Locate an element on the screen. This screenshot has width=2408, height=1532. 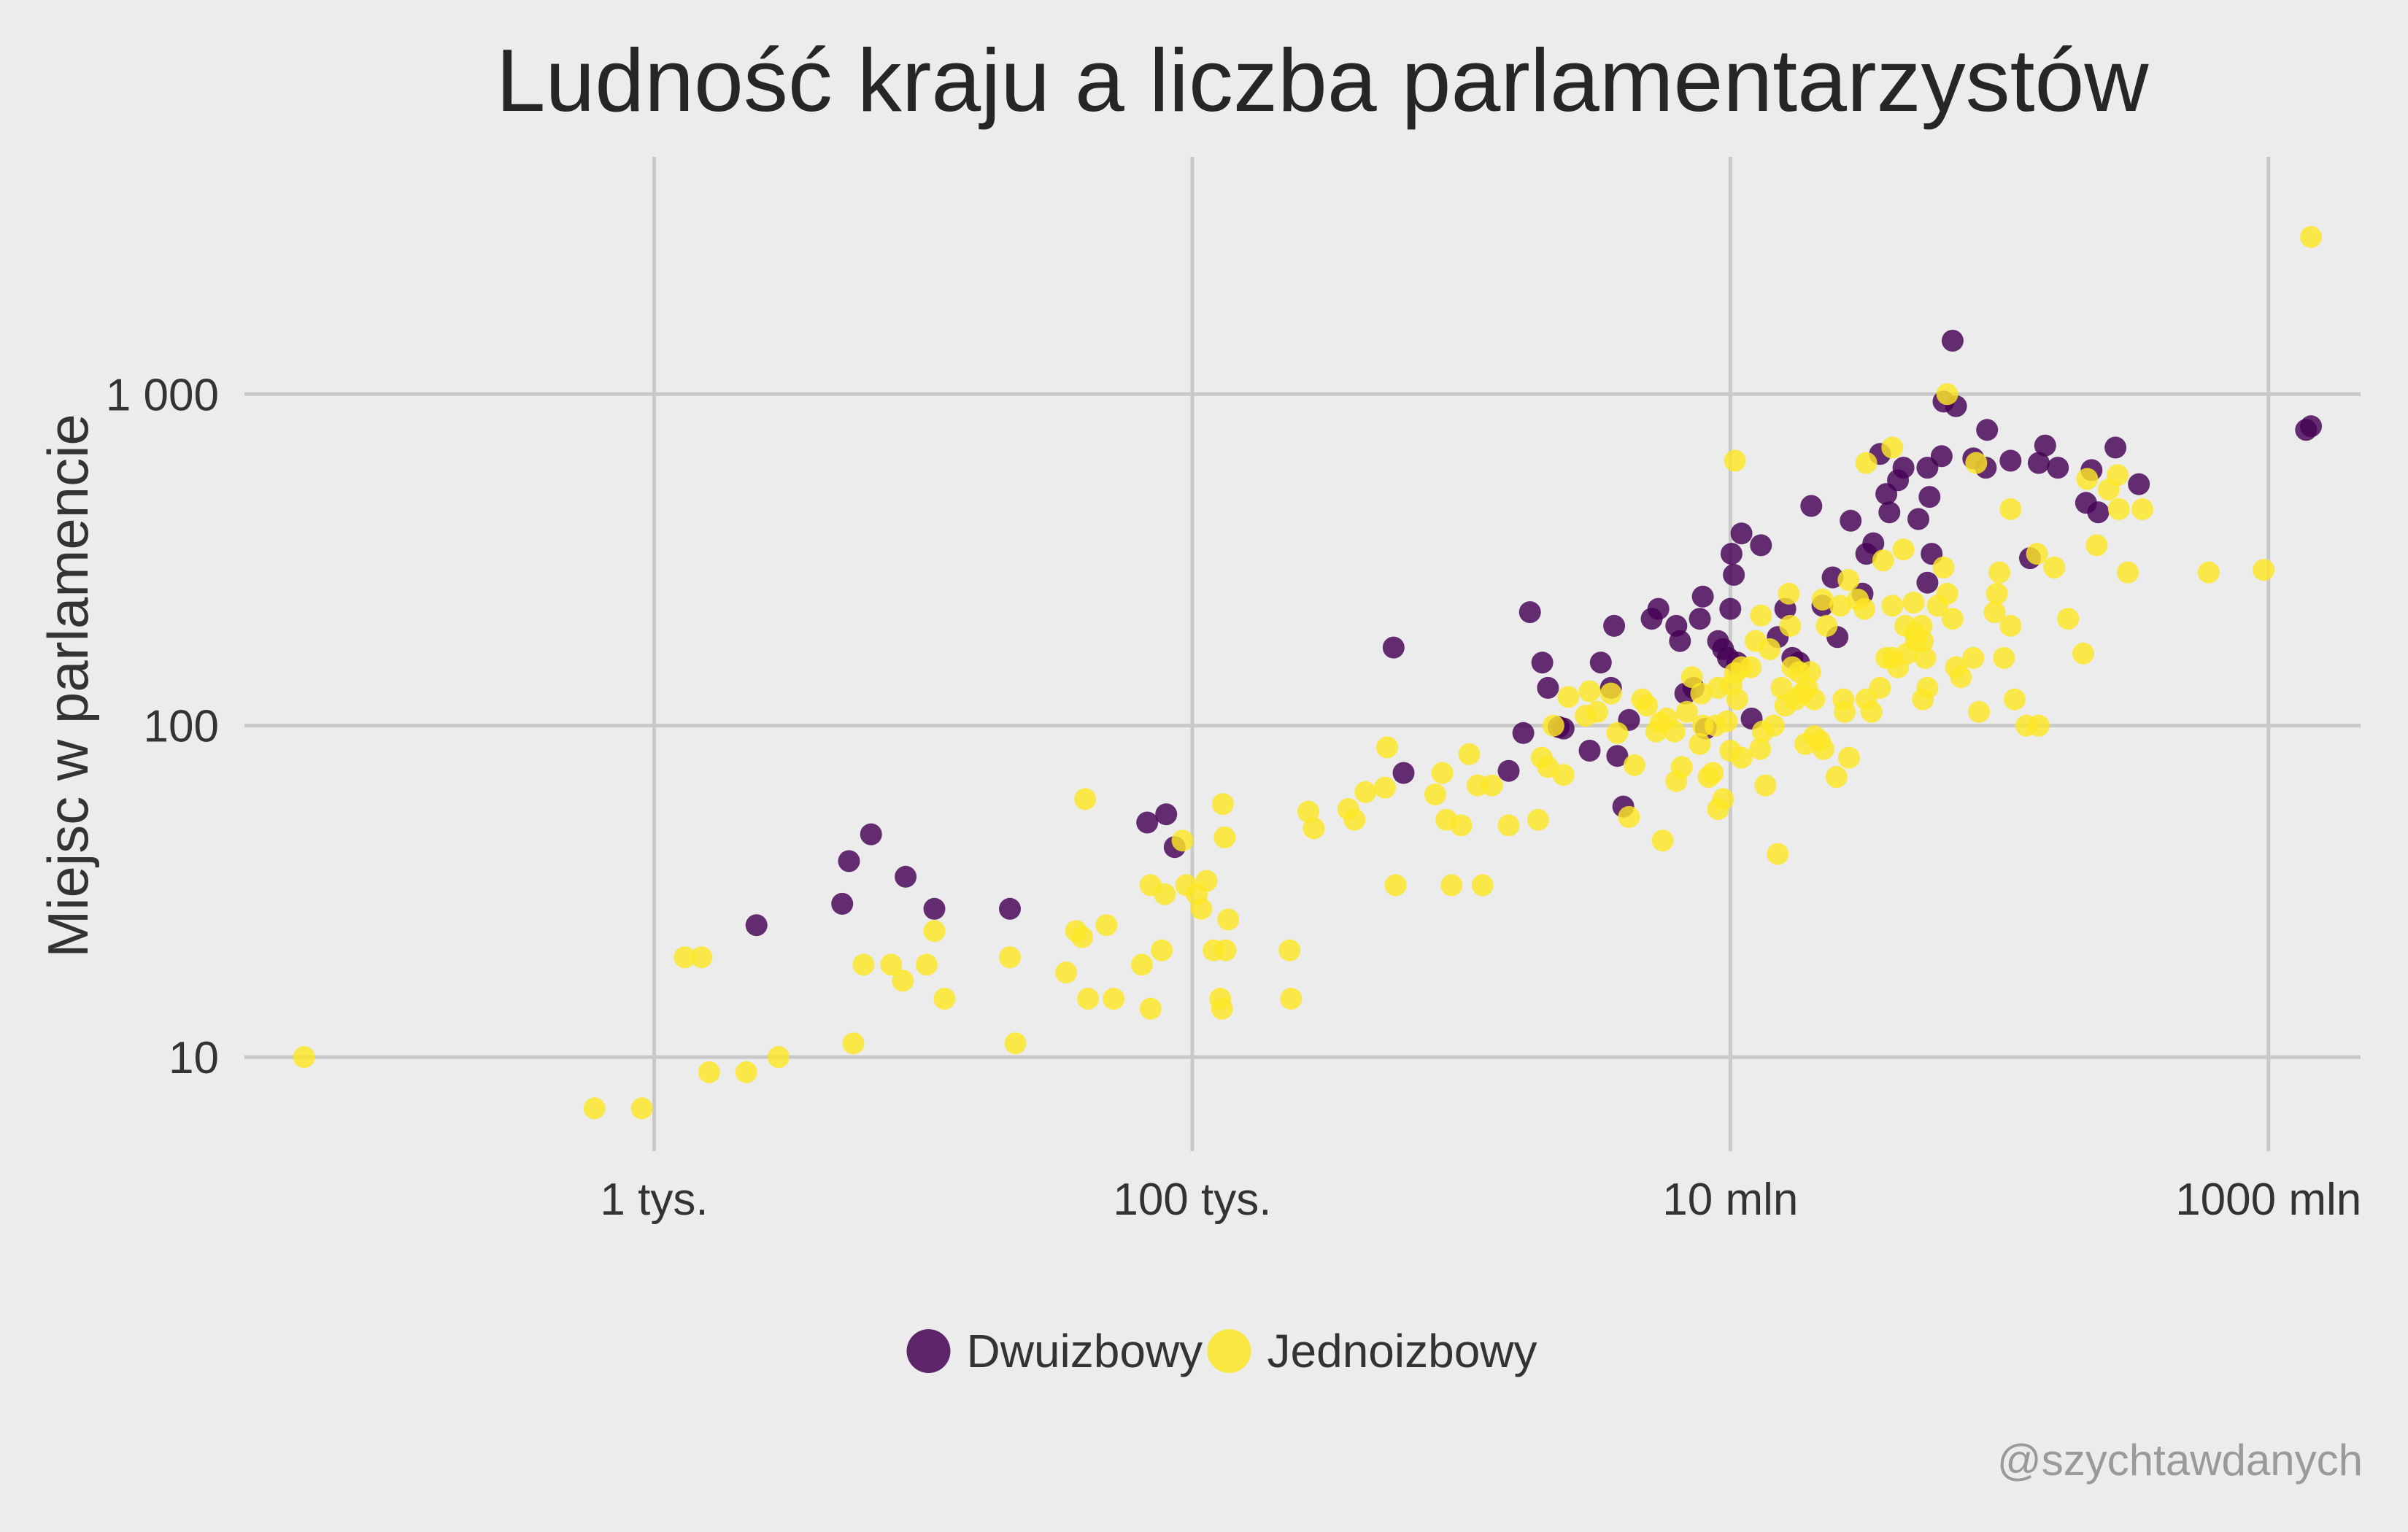
x-tick-label: 1 tys. is located at coordinates (654, 1200).